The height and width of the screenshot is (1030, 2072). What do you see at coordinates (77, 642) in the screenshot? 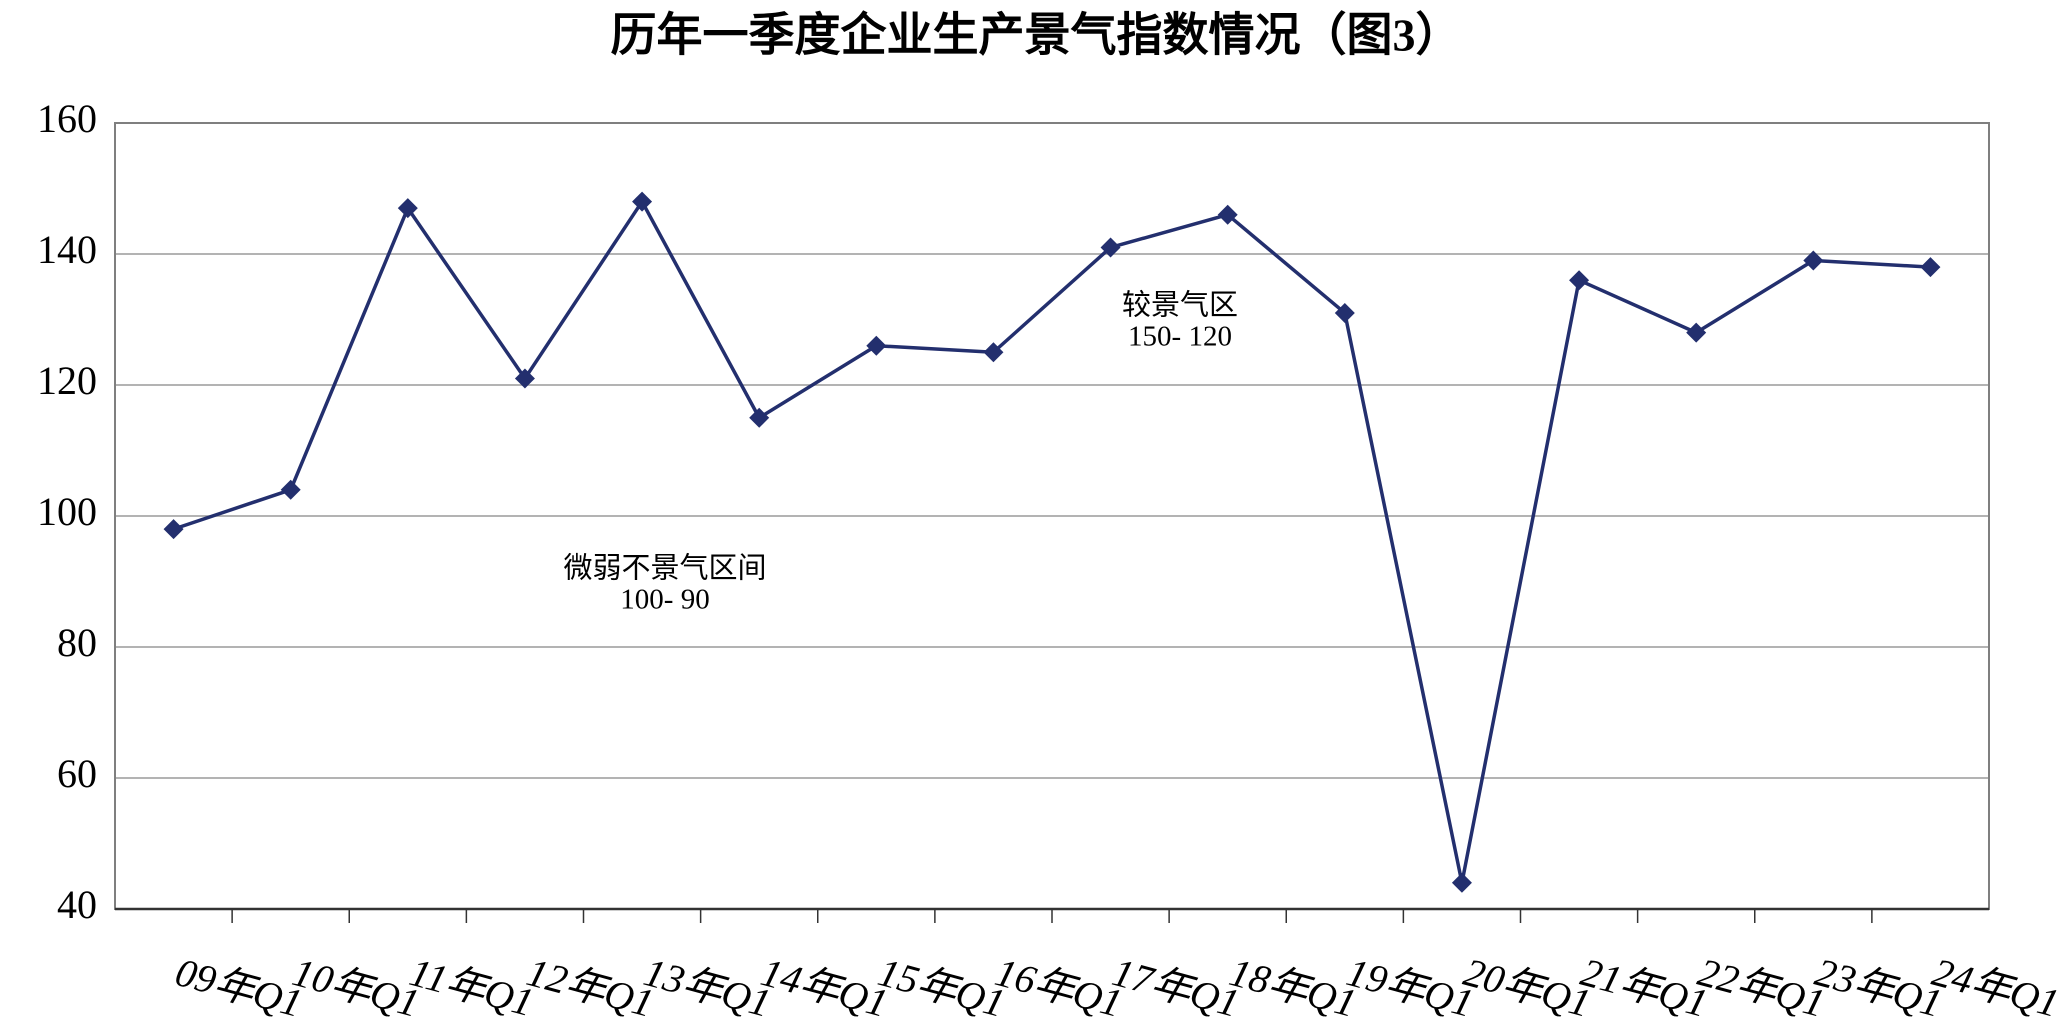
I see `y-tick-label: 80` at bounding box center [77, 642].